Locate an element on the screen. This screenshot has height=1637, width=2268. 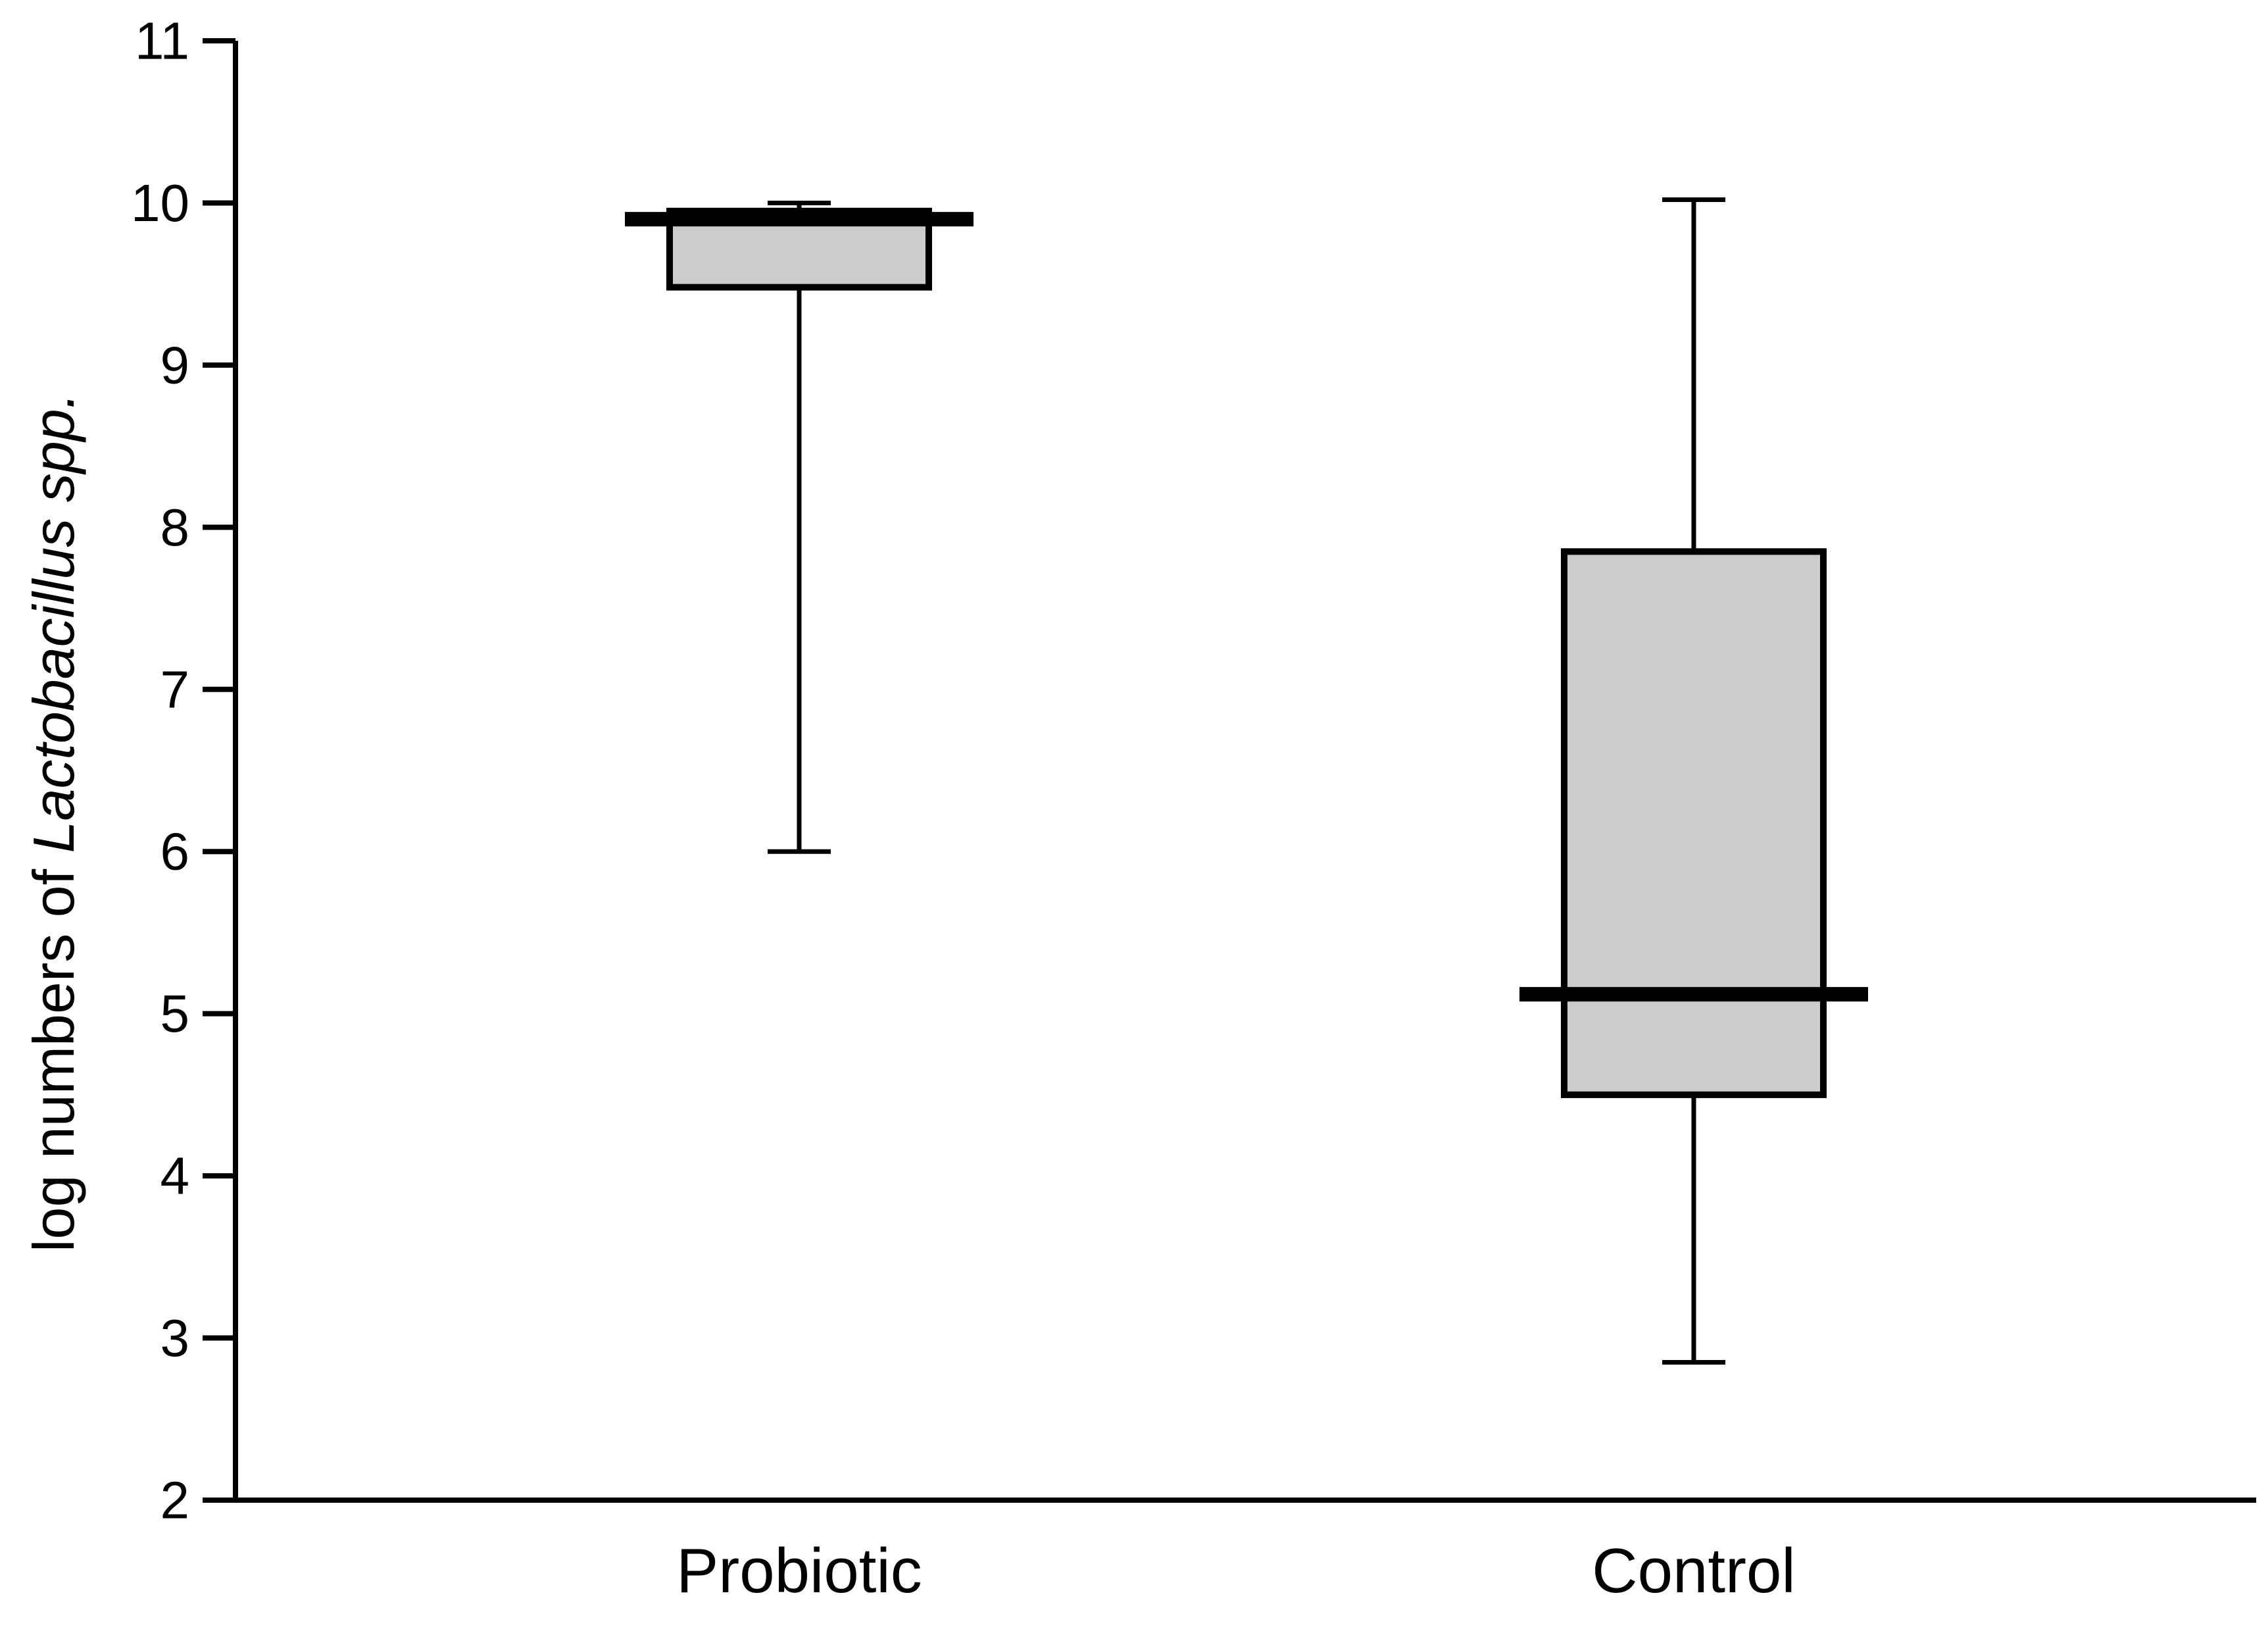
y-tick-label: 2 is located at coordinates (175, 1500).